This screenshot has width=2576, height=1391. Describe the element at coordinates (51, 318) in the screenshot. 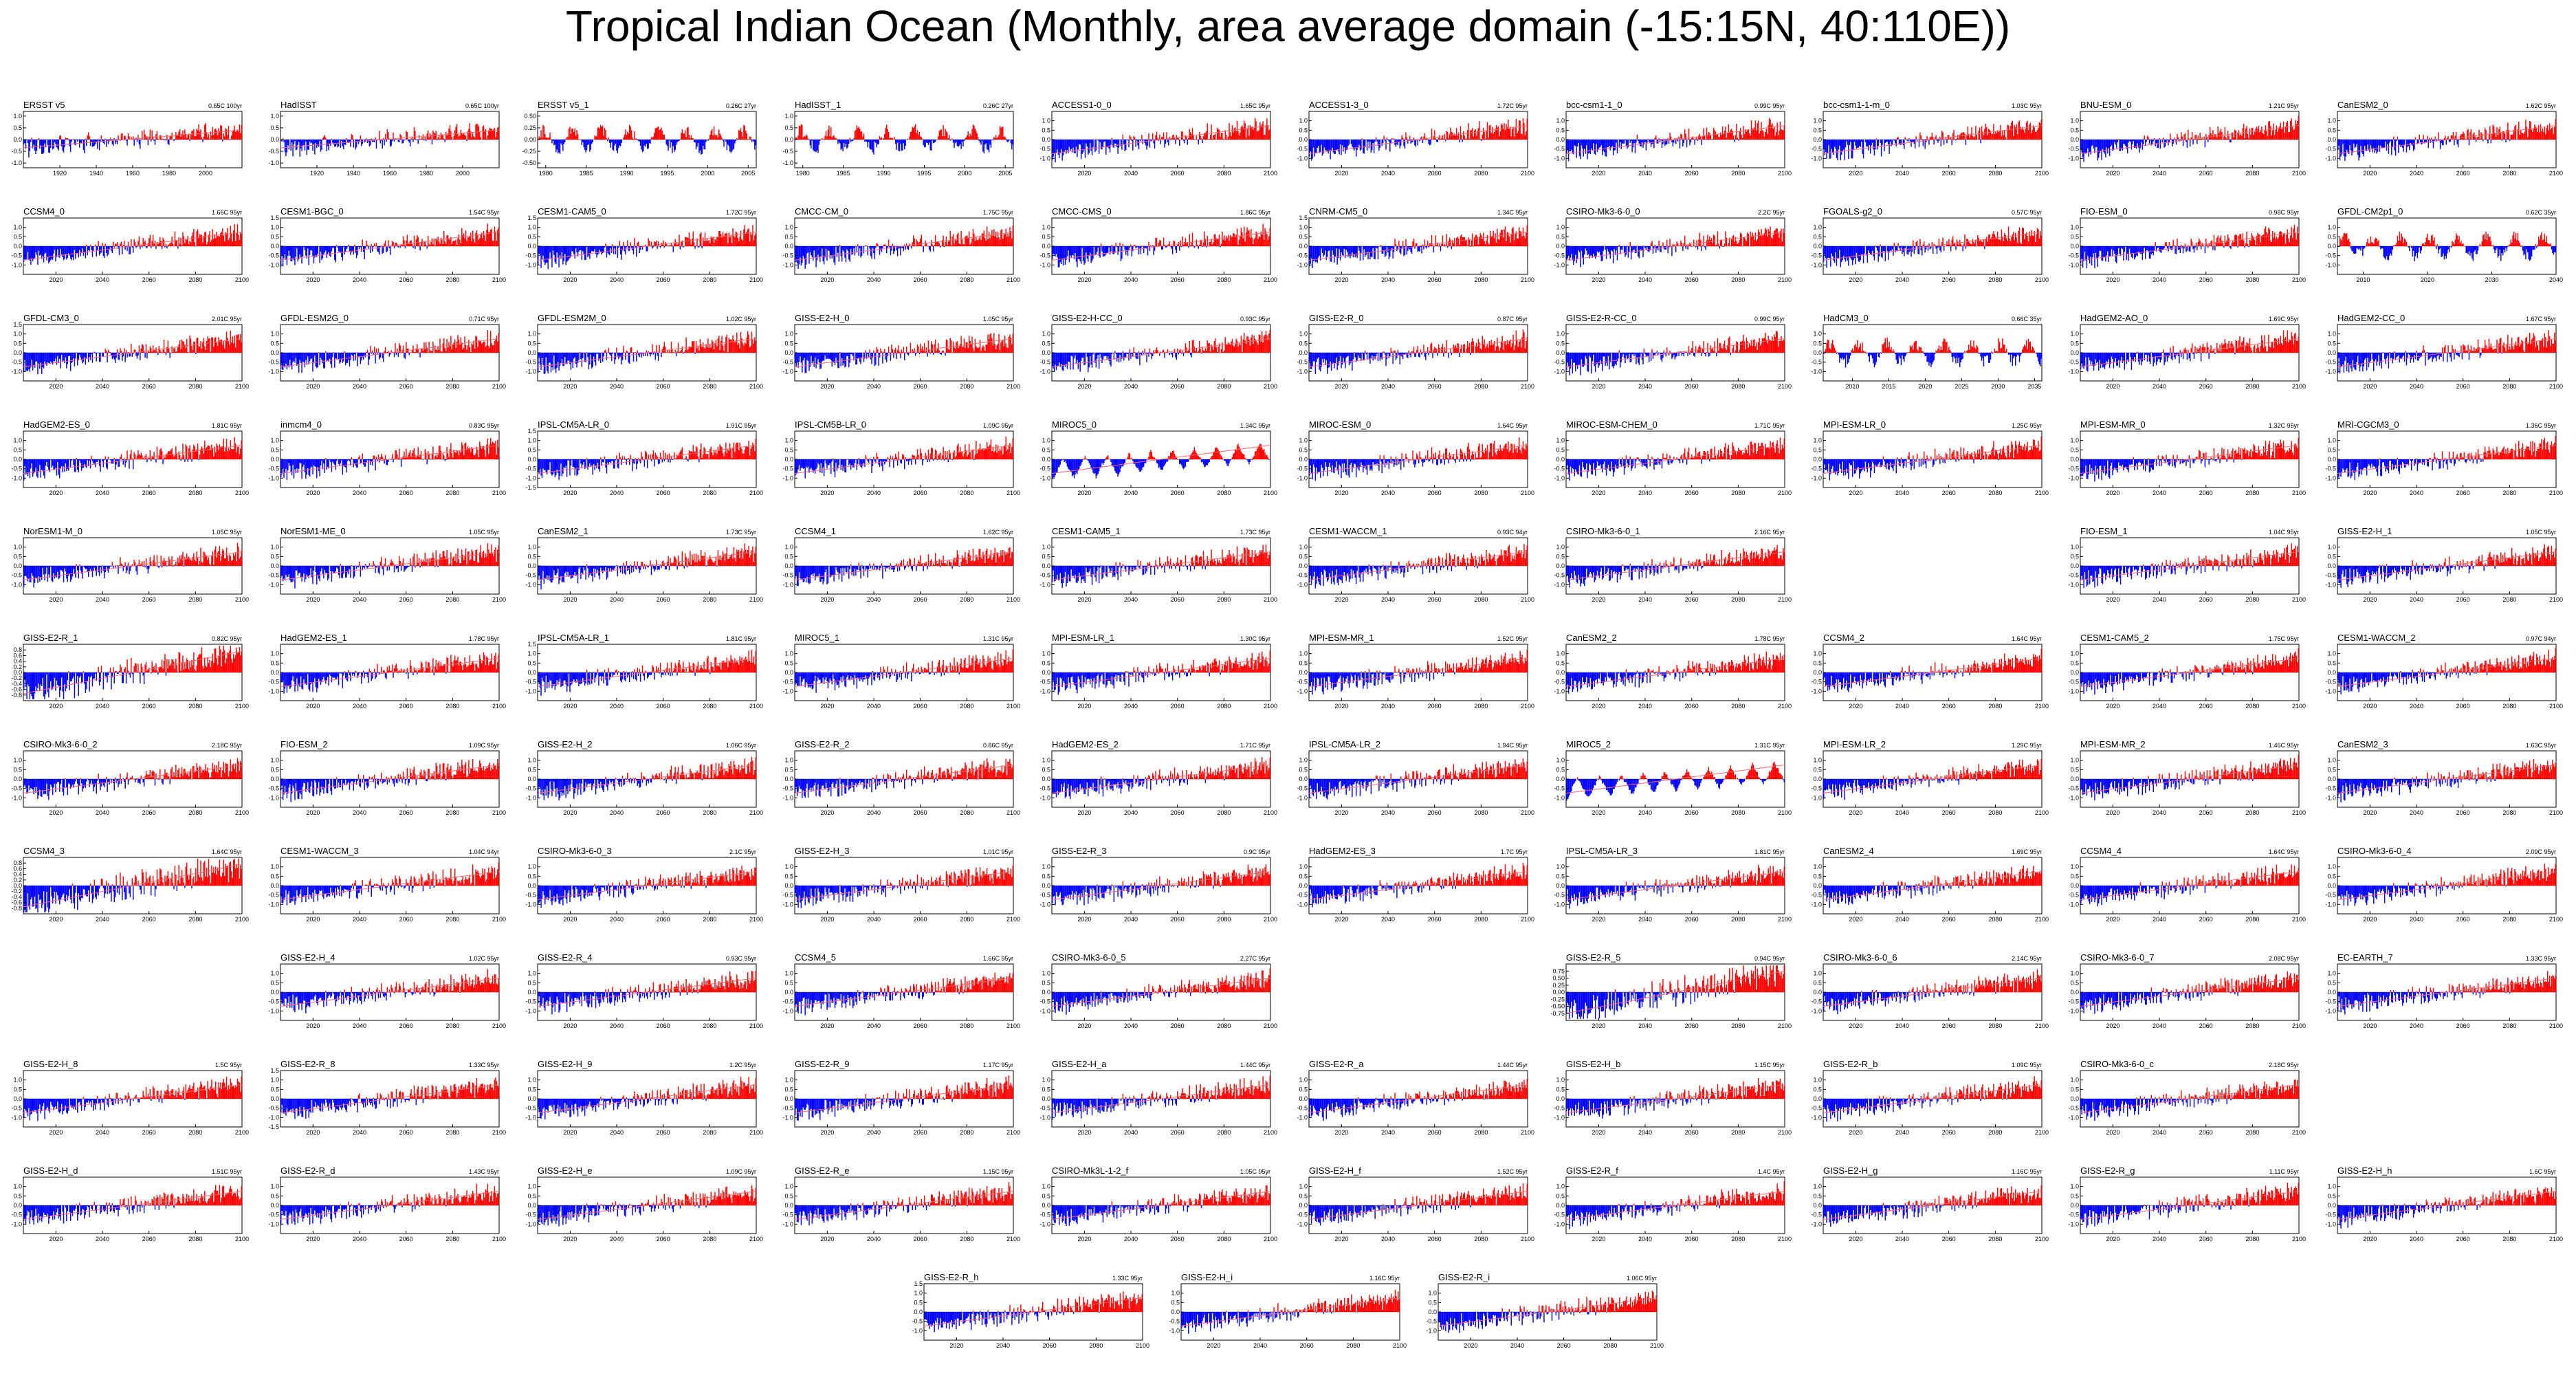

I see `panel-title: GFDL-CM3_0` at that location.